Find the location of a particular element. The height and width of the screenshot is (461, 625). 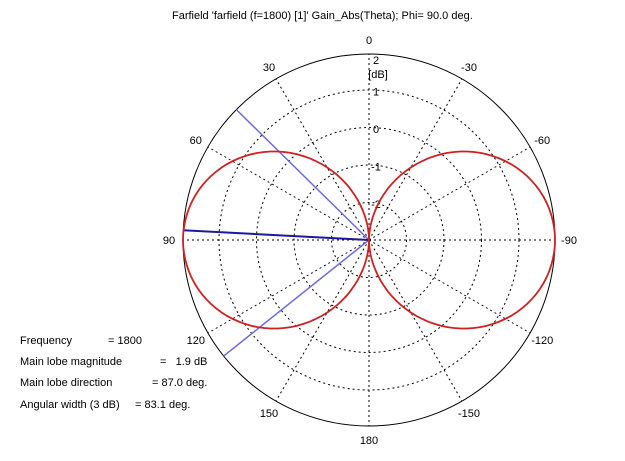

radial-tick-label: 1 is located at coordinates (376, 93).